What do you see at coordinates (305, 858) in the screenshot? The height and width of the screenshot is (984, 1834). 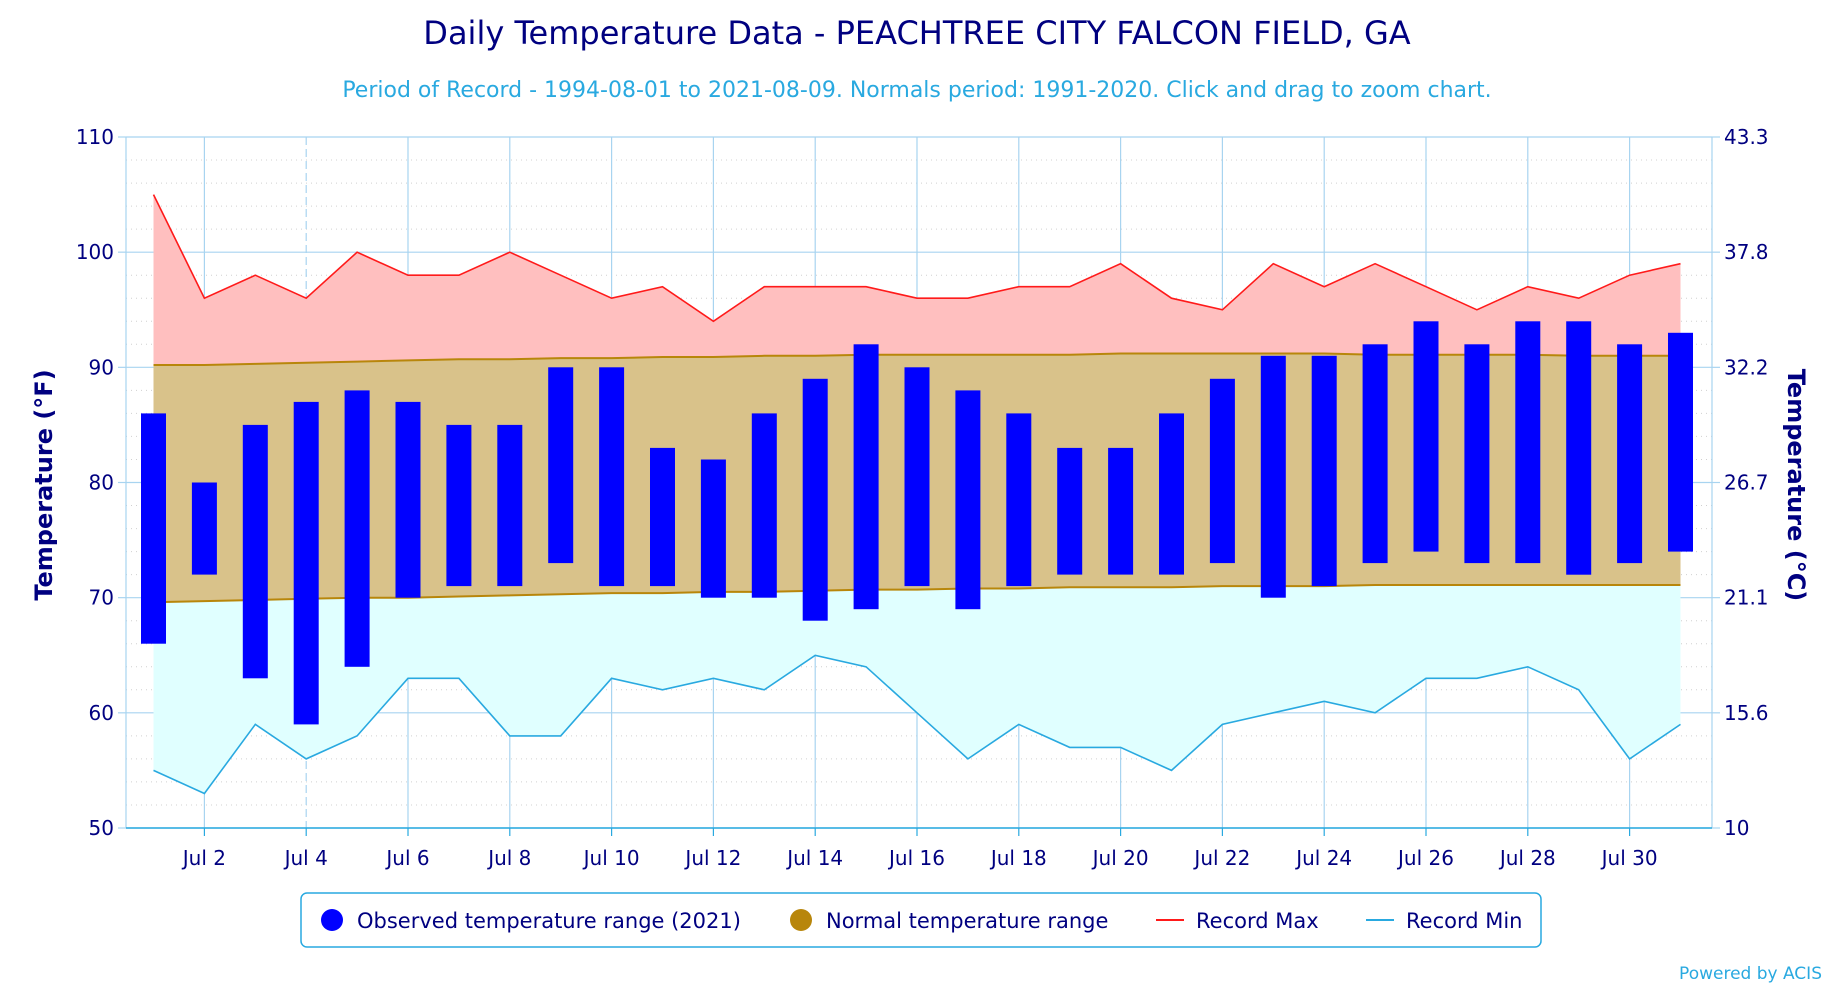 I see `x-tick-label: Jul 4` at bounding box center [305, 858].